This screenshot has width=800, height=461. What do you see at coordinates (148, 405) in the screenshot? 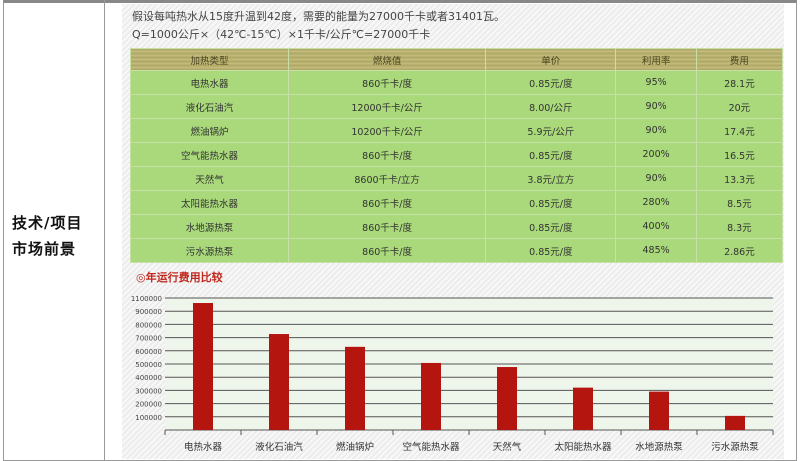
I see `y-tick-label: 200000` at bounding box center [148, 405].